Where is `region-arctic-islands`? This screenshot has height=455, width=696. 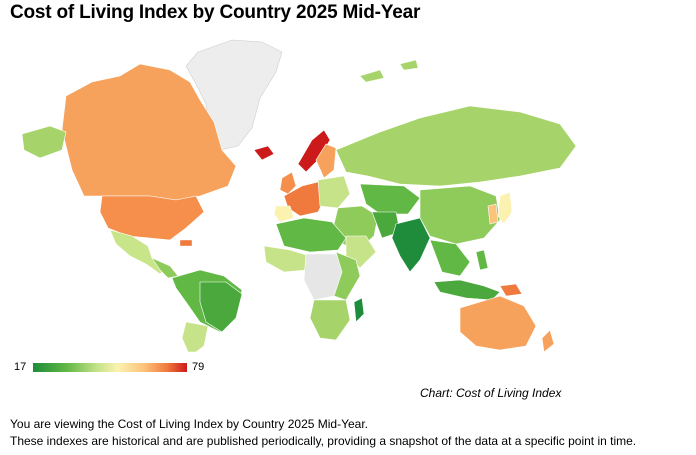 region-arctic-islands is located at coordinates (389, 71).